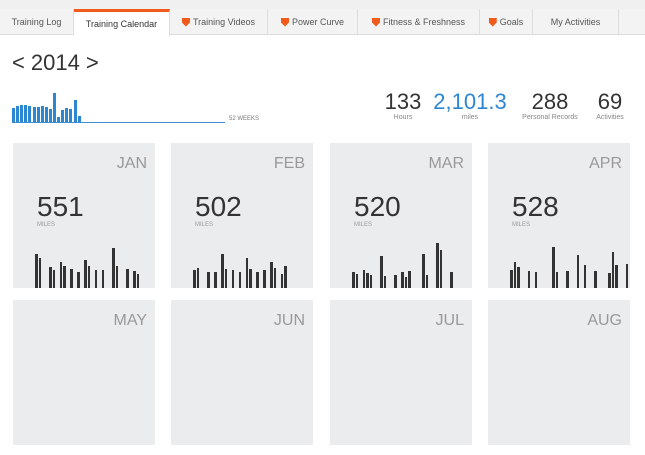 The height and width of the screenshot is (455, 645). Describe the element at coordinates (470, 106) in the screenshot. I see `stat-miles: 2,101.3 miles` at that location.